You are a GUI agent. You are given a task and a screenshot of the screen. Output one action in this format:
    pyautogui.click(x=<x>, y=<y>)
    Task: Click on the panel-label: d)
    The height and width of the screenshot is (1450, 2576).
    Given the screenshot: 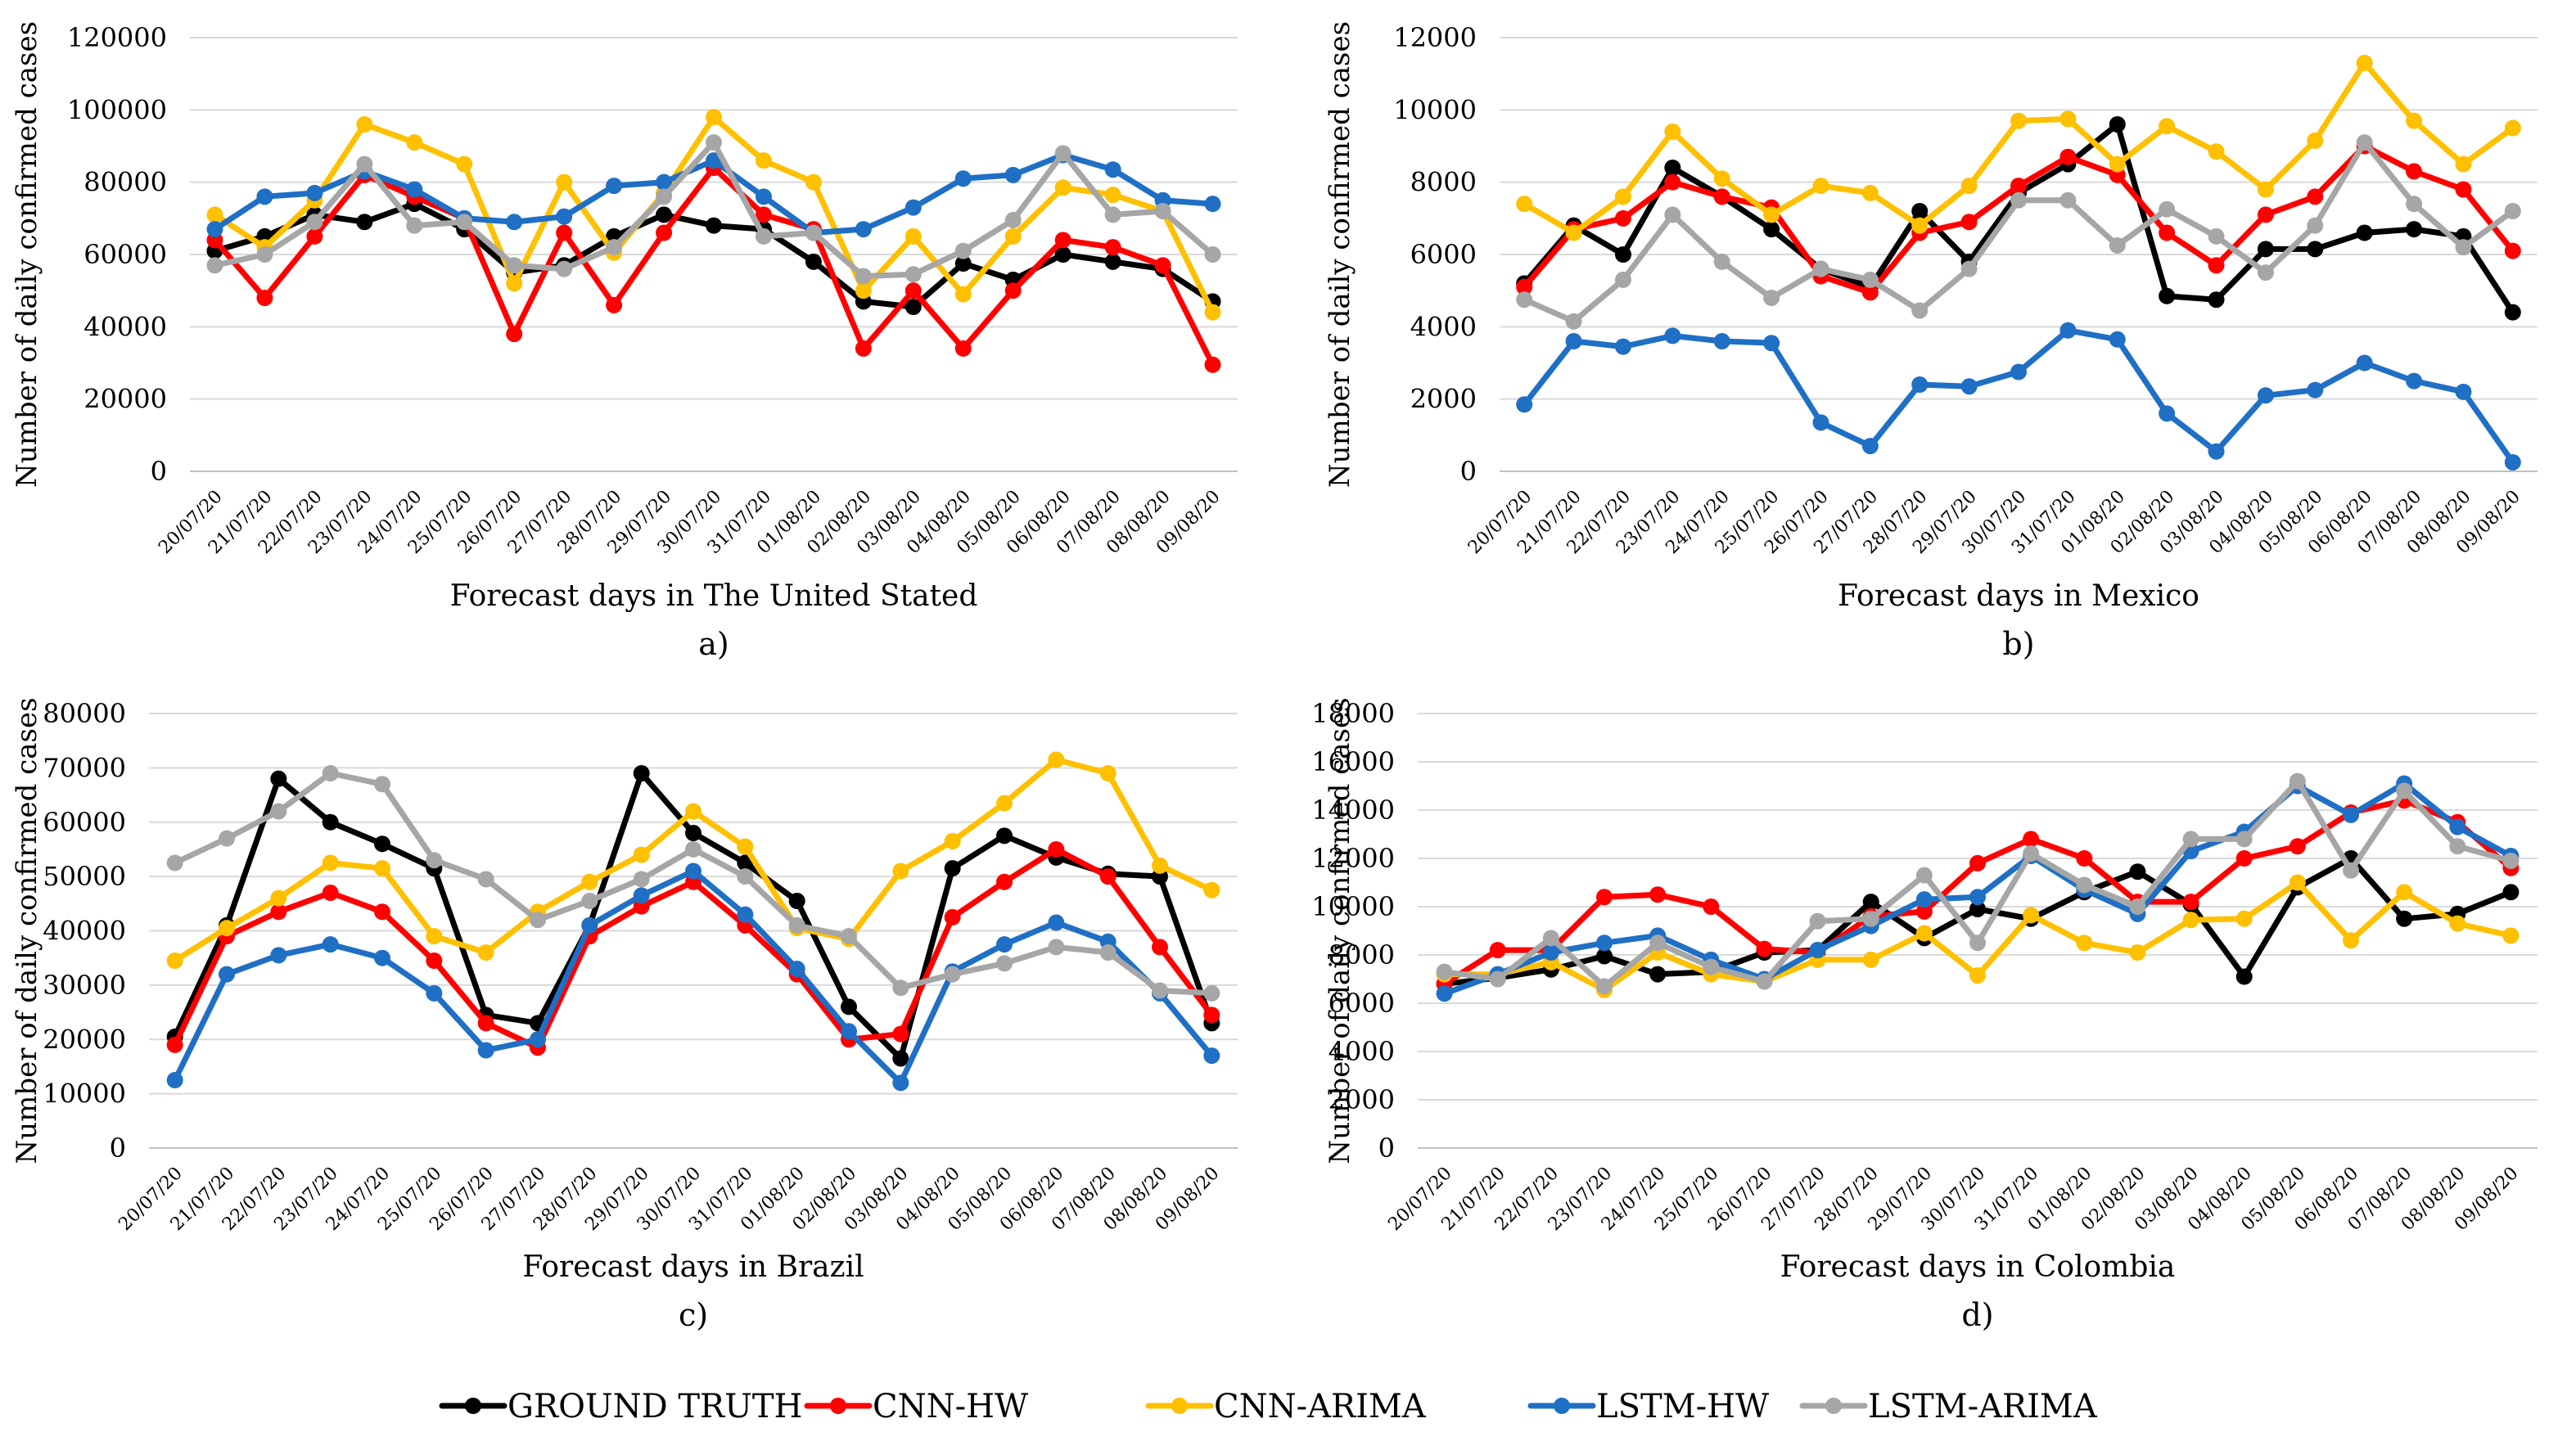 What is the action you would take?
    pyautogui.click(x=1977, y=1315)
    